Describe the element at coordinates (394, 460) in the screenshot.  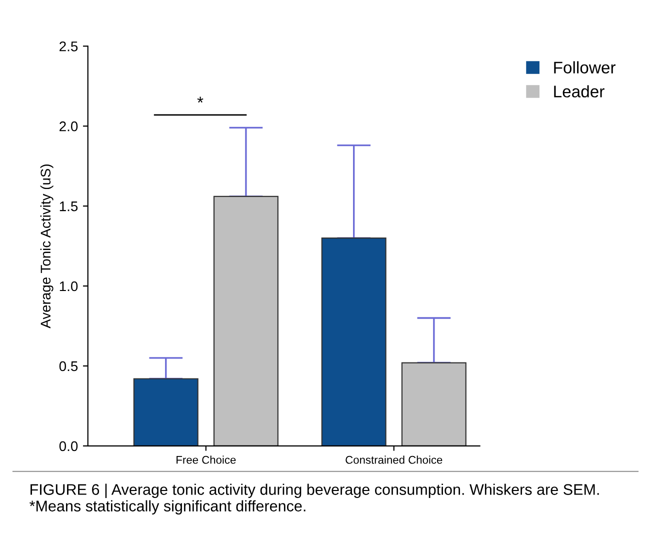
I see `x-tick-label: Constrained Choice` at that location.